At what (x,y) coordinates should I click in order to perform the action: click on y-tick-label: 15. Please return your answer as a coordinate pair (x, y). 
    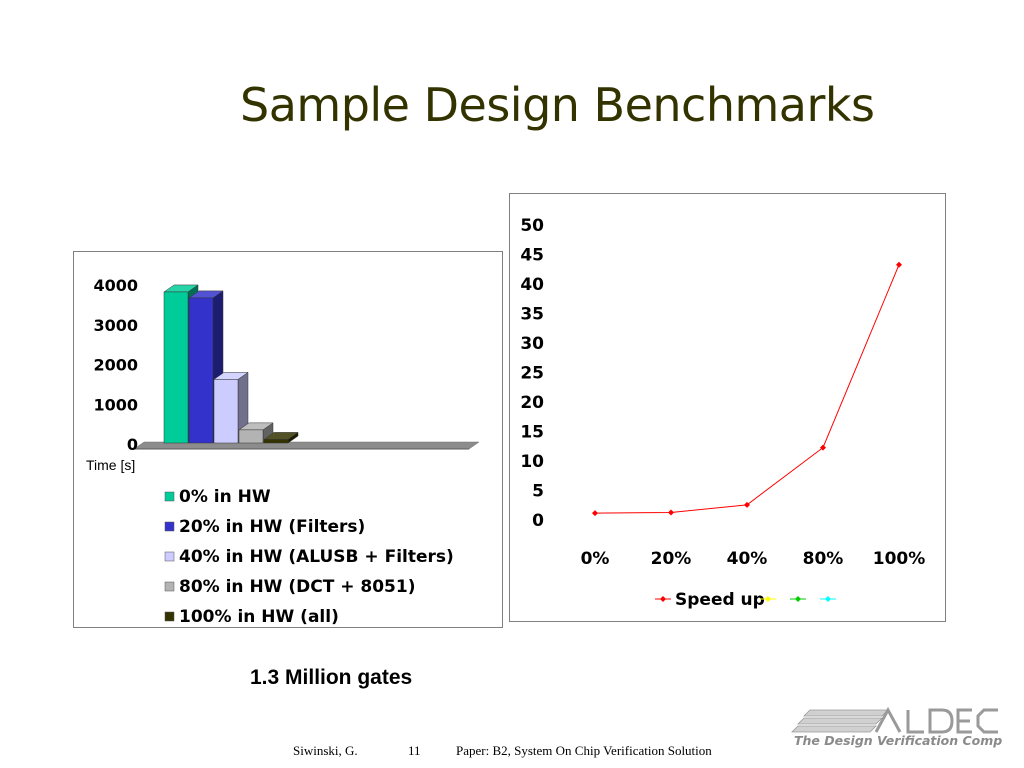
    Looking at the image, I should click on (532, 433).